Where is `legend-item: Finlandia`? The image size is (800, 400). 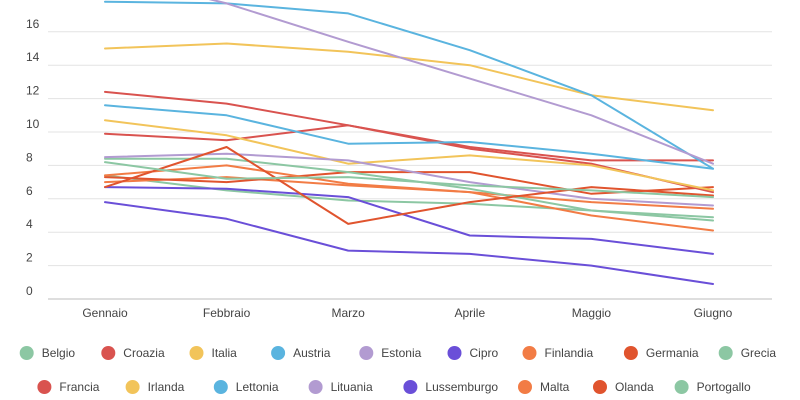 legend-item: Finlandia is located at coordinates (558, 353).